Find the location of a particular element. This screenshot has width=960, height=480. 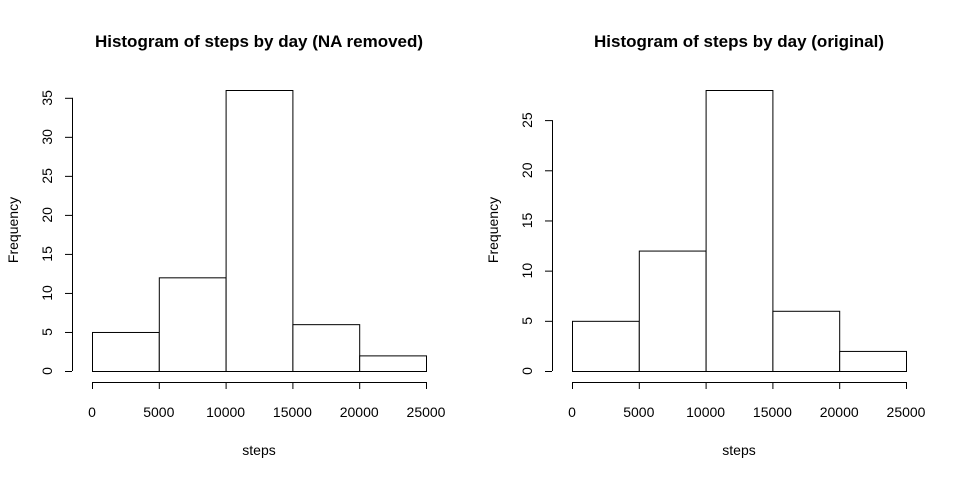

y-tick-label: 35 is located at coordinates (47, 98).